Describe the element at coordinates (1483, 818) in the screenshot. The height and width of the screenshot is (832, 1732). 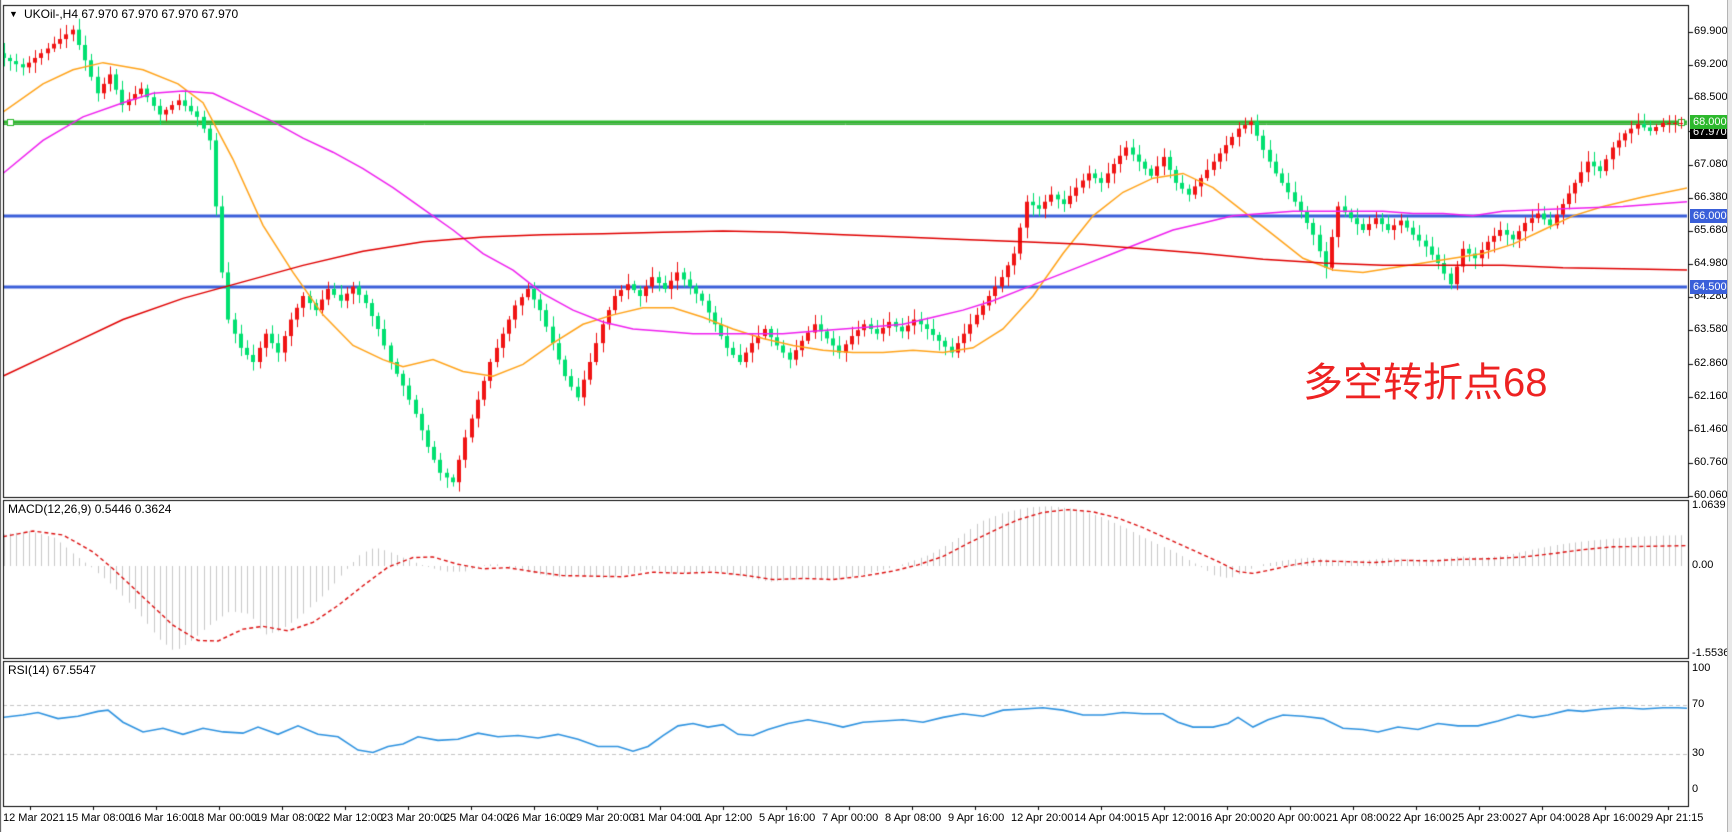
I see `time-axis-label: 25 Apr 23:00` at that location.